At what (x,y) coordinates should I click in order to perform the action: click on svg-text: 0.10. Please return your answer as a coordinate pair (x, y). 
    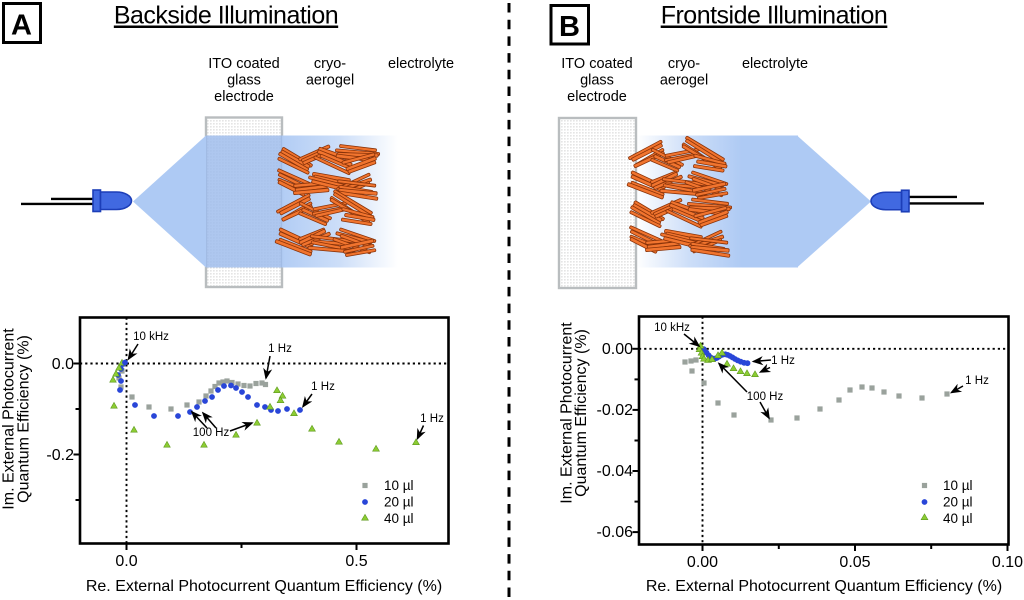
    Looking at the image, I should click on (1007, 562).